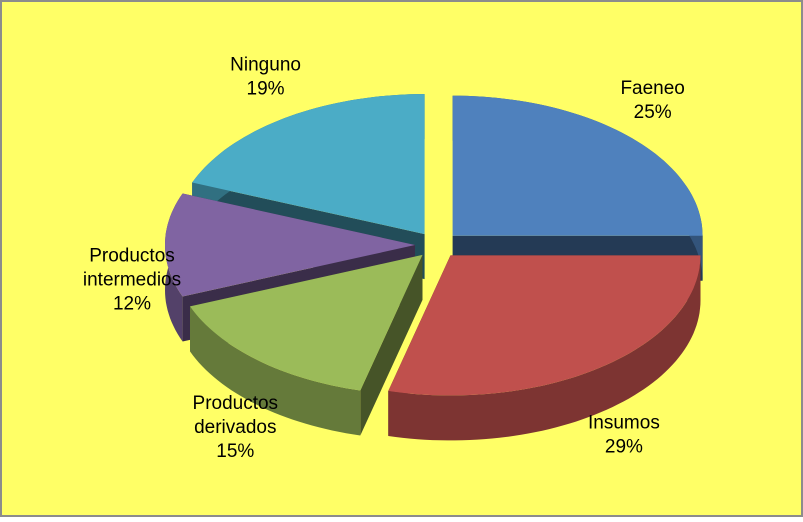 The image size is (803, 522). What do you see at coordinates (132, 268) in the screenshot?
I see `data-label: Productos intermedios` at bounding box center [132, 268].